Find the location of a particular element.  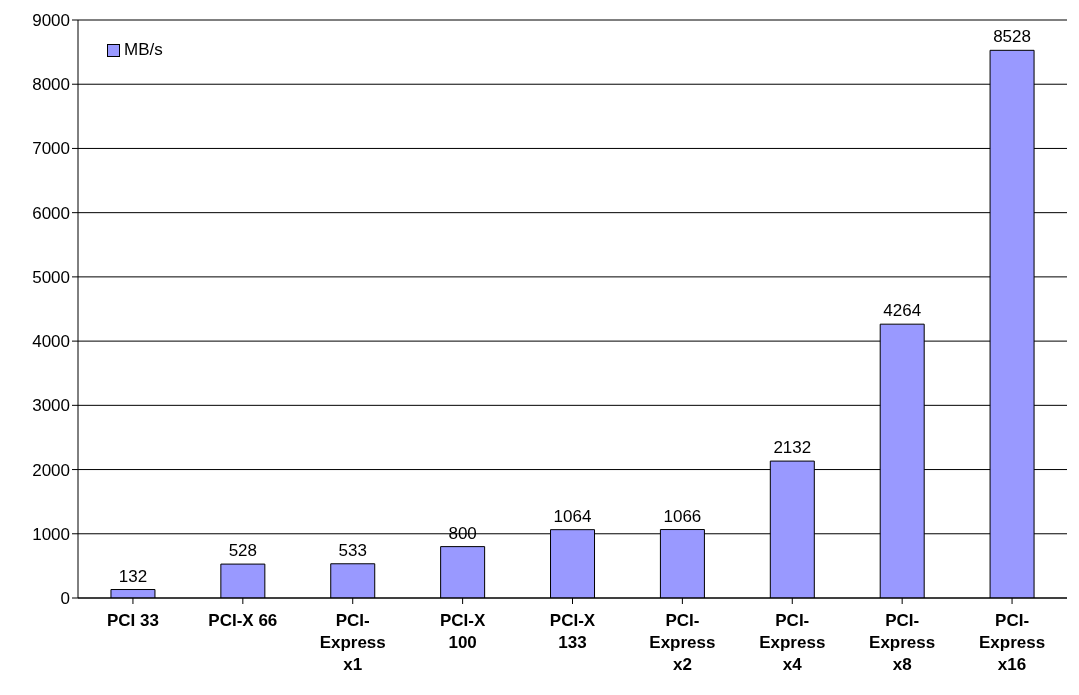

y-tick-label: 4000 is located at coordinates (51, 342).